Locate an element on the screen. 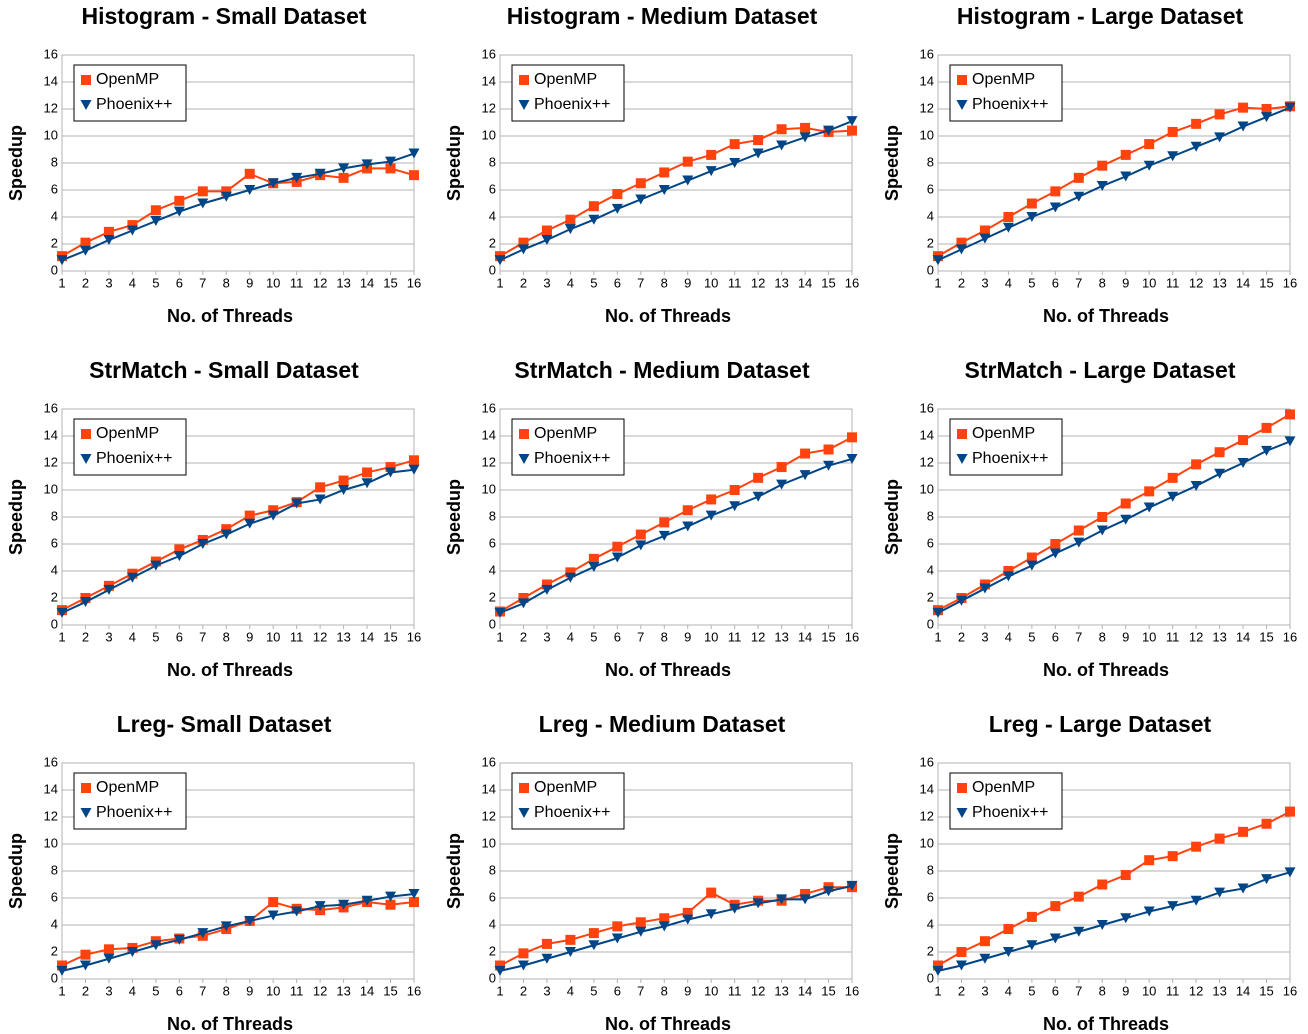 Image resolution: width=1308 pixels, height=1034 pixels. x-tick-label: 14 is located at coordinates (805, 636).